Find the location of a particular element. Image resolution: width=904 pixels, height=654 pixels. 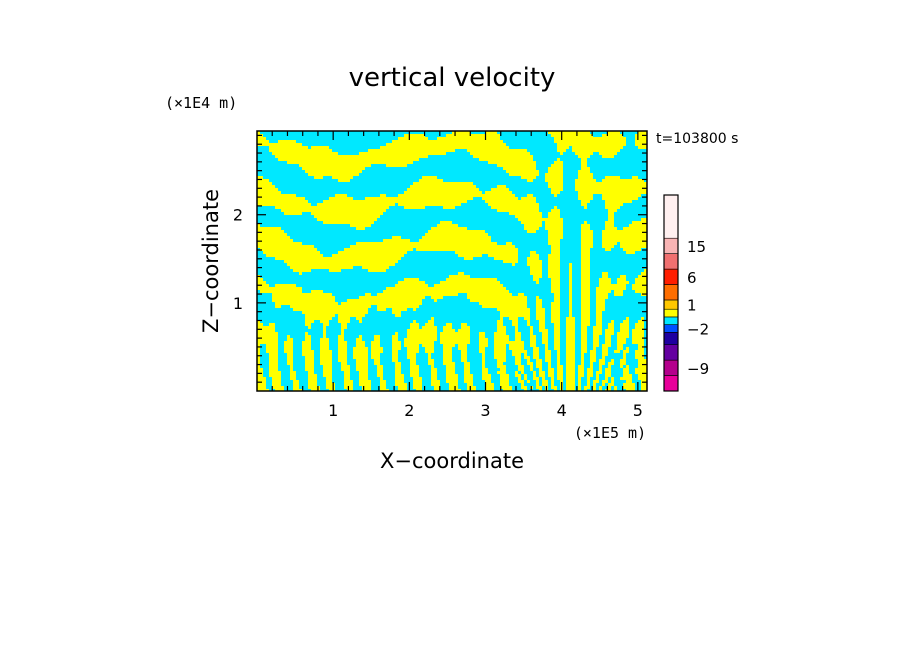

colorbar: 15 6 1 −2 −9 is located at coordinates (686, 293).